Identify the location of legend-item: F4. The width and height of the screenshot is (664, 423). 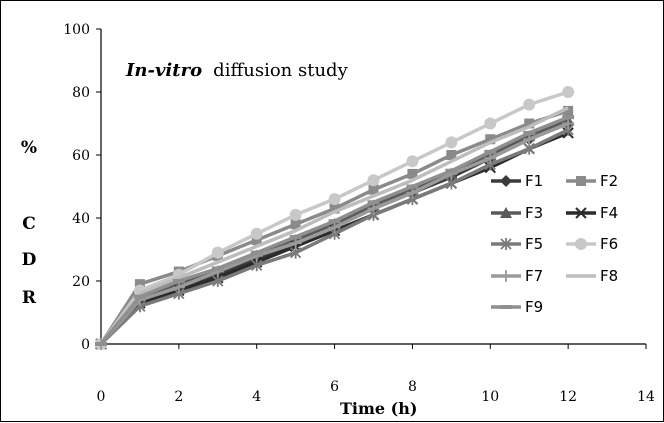
(592, 213).